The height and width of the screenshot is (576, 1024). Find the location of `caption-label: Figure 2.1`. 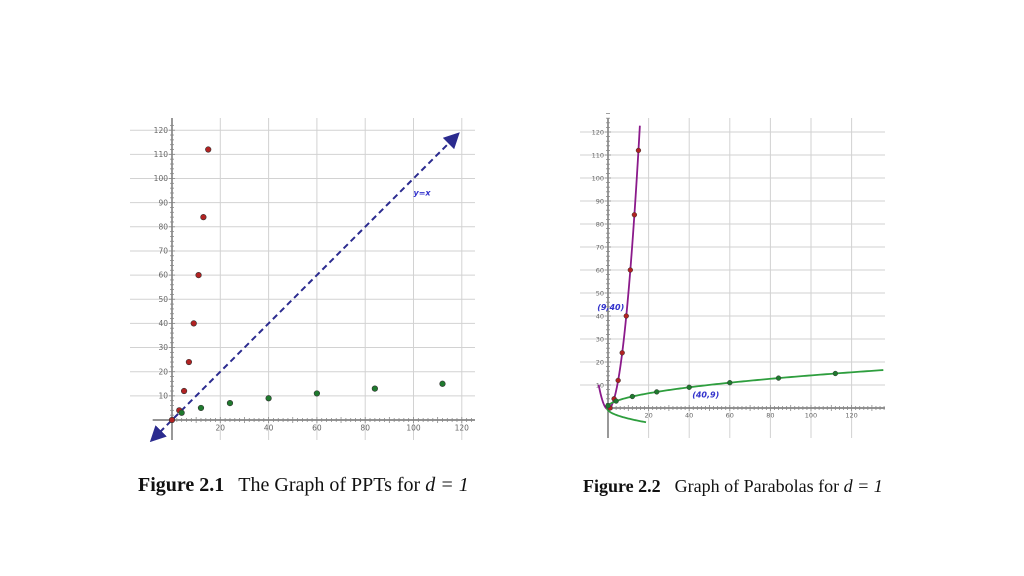

caption-label: Figure 2.1 is located at coordinates (181, 485).